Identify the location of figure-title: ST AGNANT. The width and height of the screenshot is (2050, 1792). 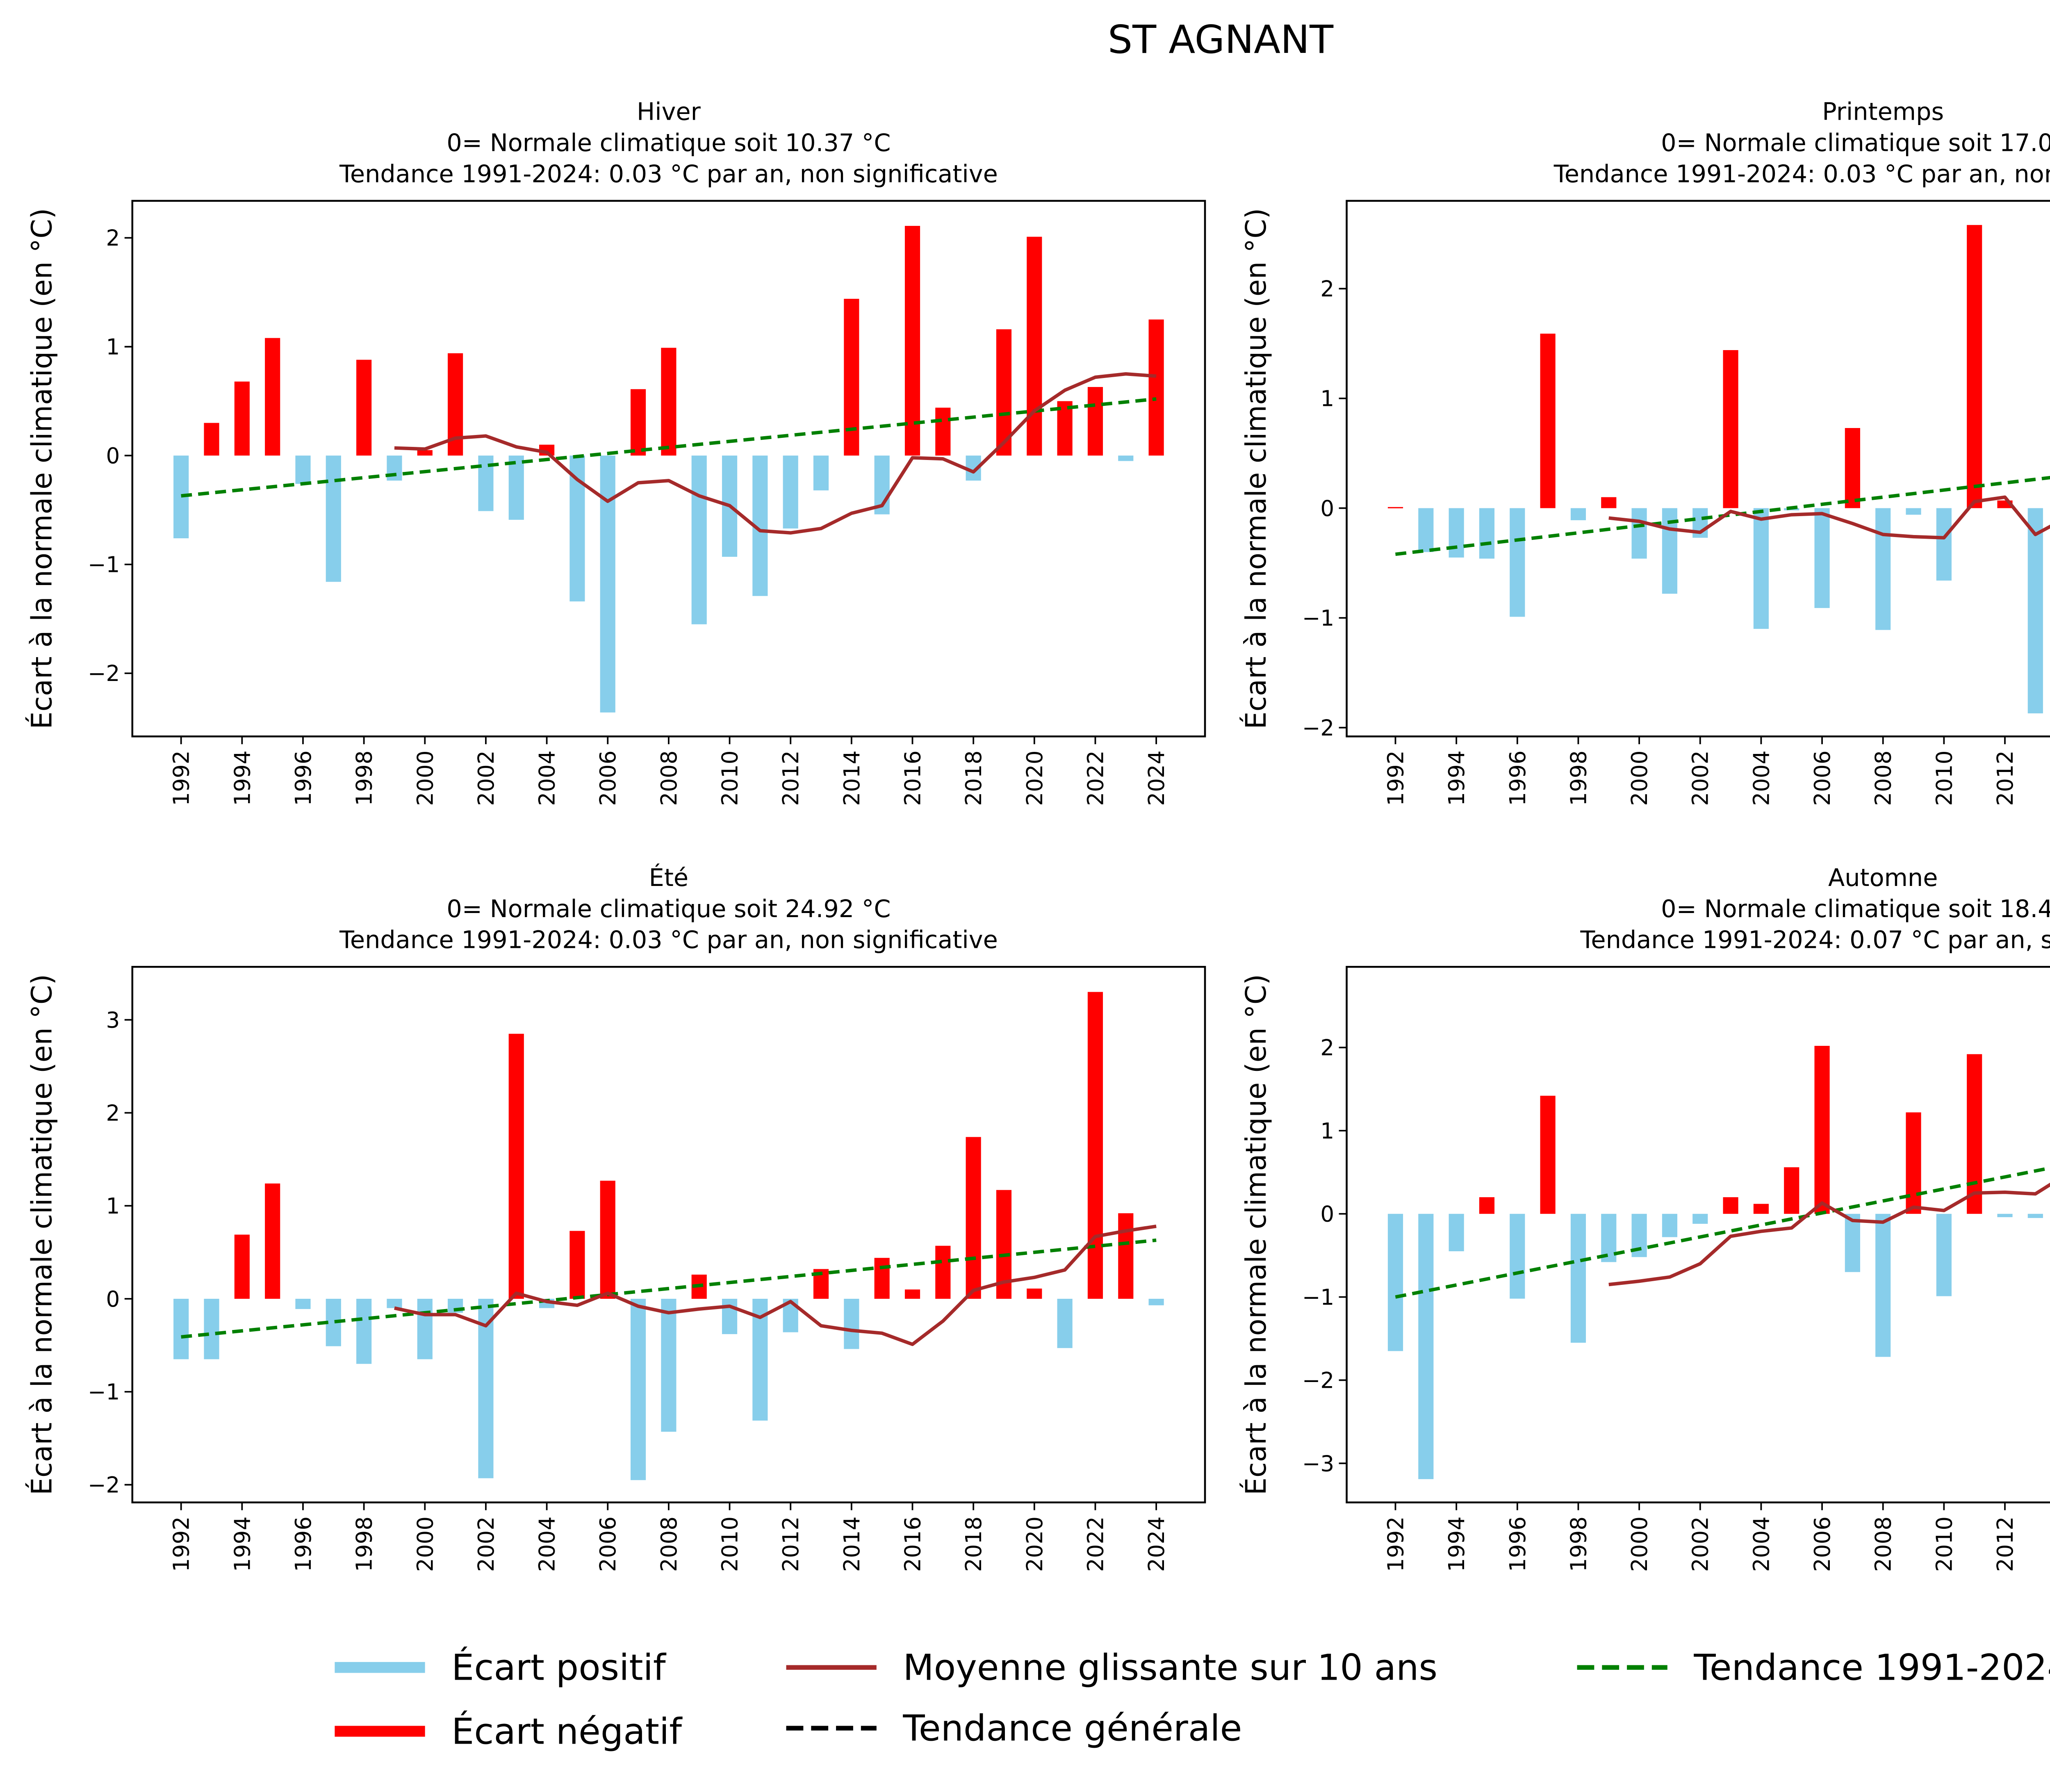
(1221, 39).